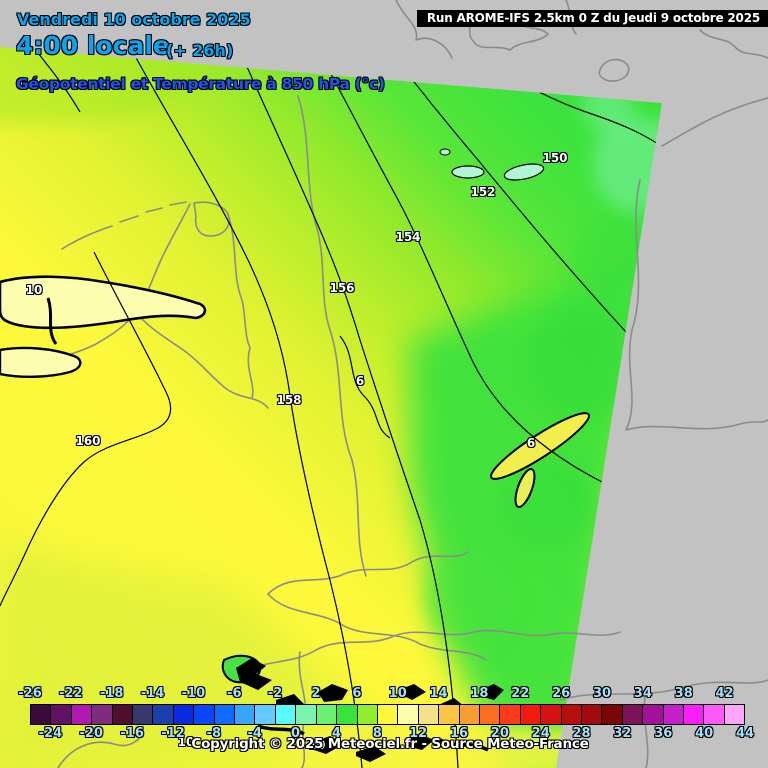  Describe the element at coordinates (88, 441) in the screenshot. I see `contour-label-160: 160` at that location.